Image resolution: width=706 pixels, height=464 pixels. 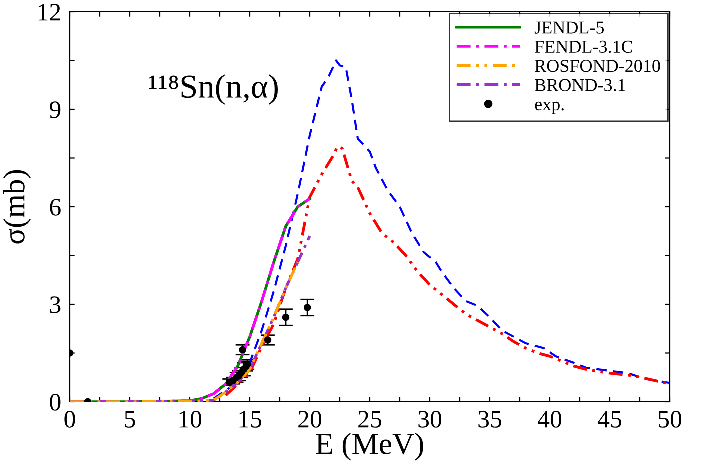 I want to click on y-tick-label: 6, so click(x=55, y=207).